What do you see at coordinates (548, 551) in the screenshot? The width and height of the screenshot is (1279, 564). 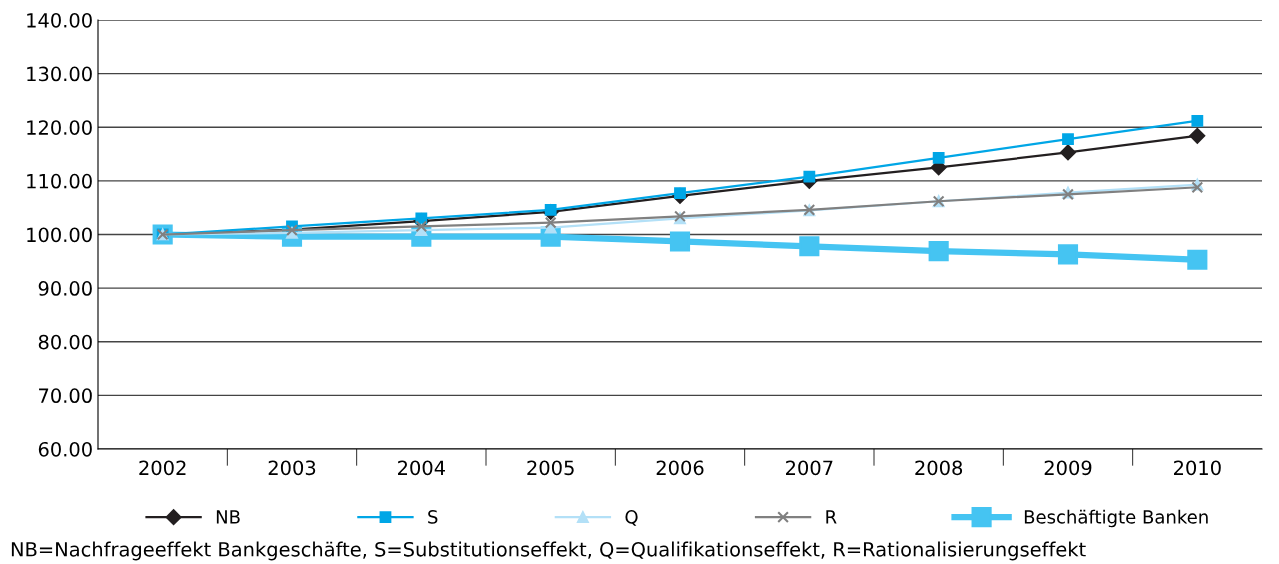 I see `text: NB=Nachfrageeffekt Bankgeschäfte, S=Substitutionseffekt, Q=Qualifikationseffekt, R=Rationalisierungseffekt` at bounding box center [548, 551].